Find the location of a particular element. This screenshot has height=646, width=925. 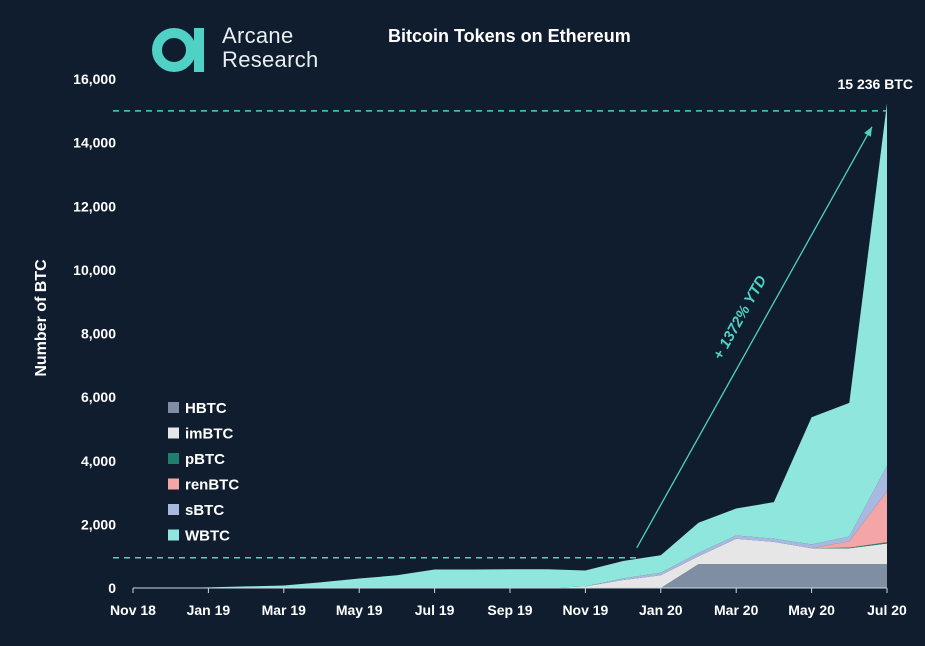

y-tick-label: 10,000 is located at coordinates (94, 270).